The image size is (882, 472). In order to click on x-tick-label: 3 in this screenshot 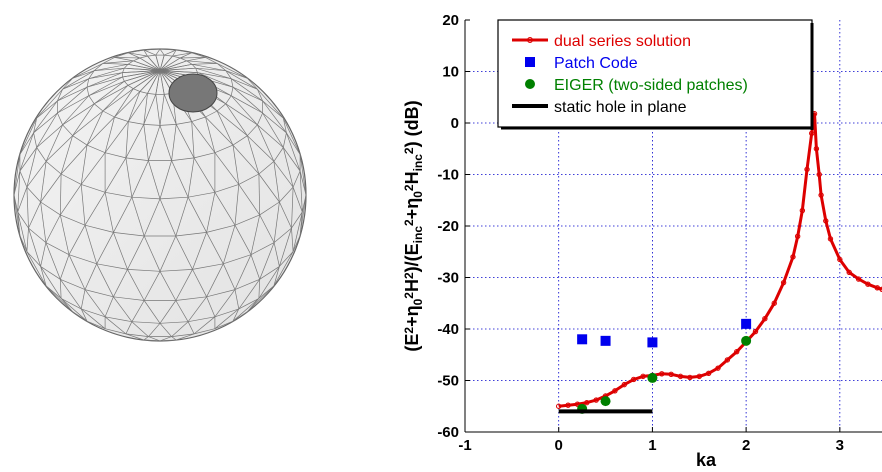, I will do `click(840, 445)`.